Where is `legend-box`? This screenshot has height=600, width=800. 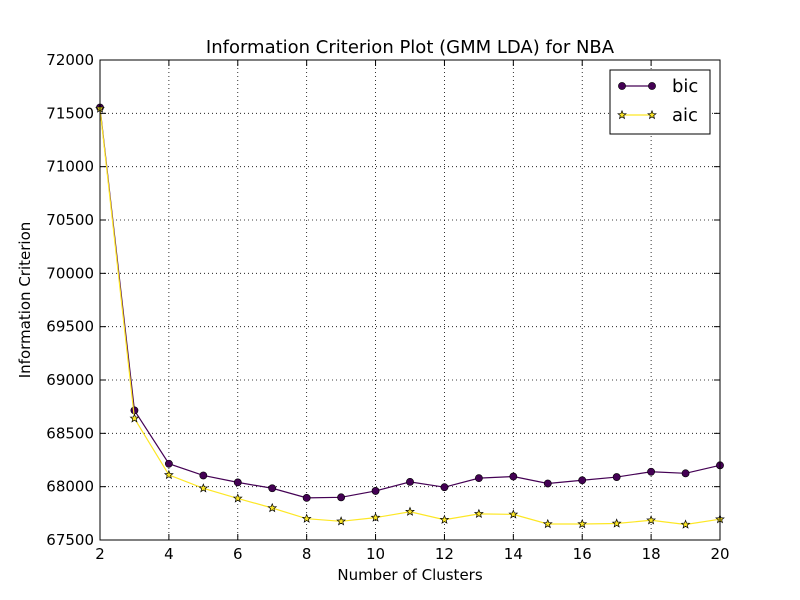 legend-box is located at coordinates (660, 102).